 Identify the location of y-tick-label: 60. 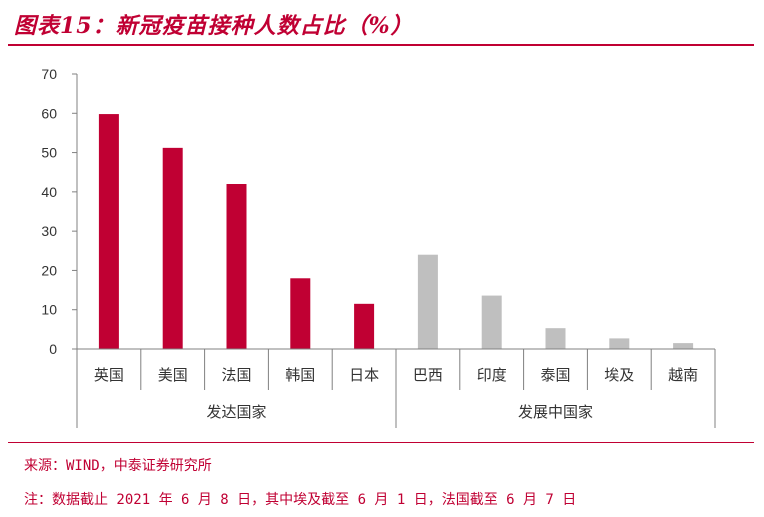
(49, 113).